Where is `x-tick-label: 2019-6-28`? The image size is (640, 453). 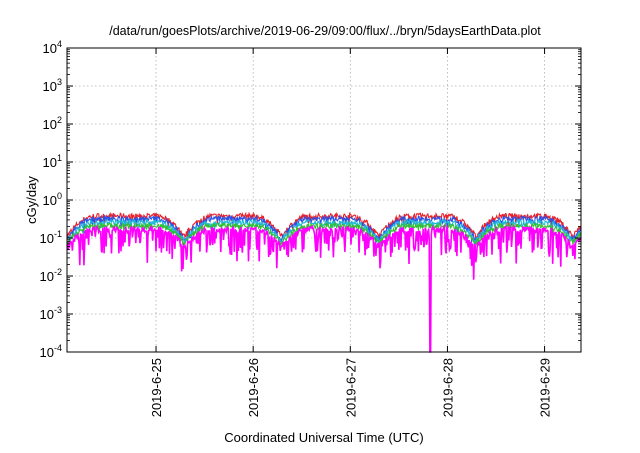 x-tick-label: 2019-6-28 is located at coordinates (447, 387).